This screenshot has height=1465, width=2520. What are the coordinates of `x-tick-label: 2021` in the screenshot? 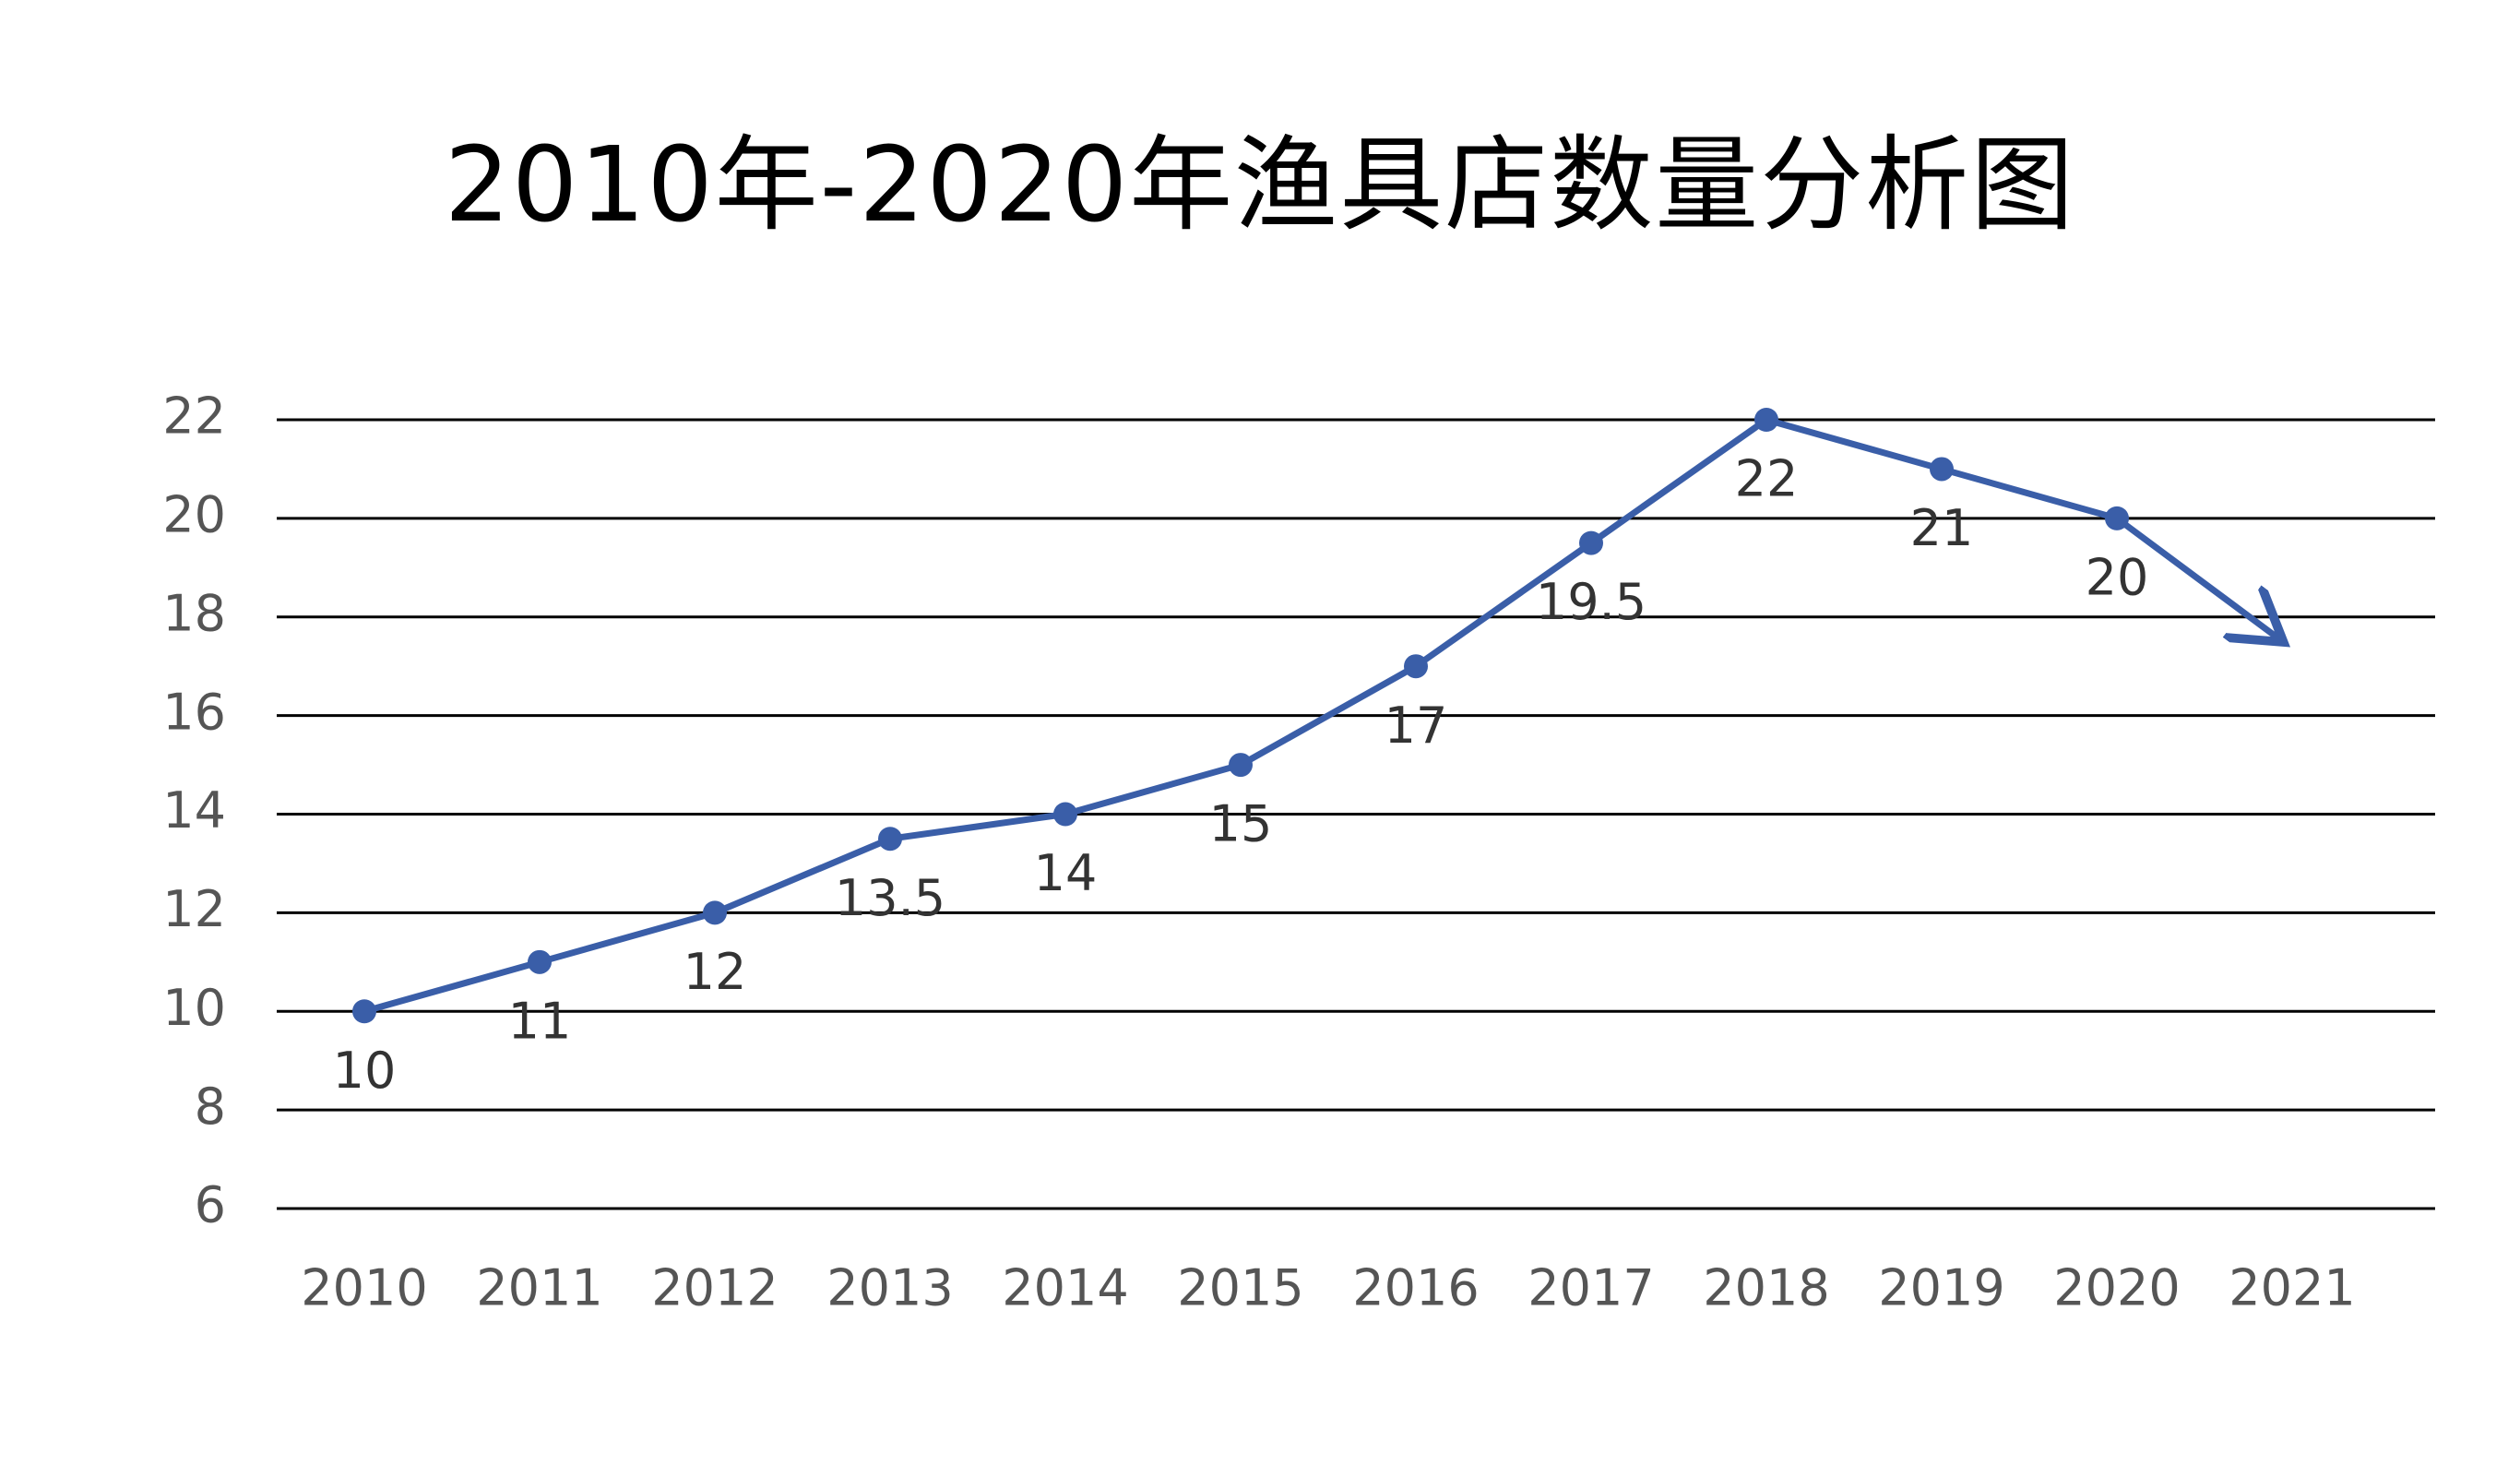 It's located at (2292, 1288).